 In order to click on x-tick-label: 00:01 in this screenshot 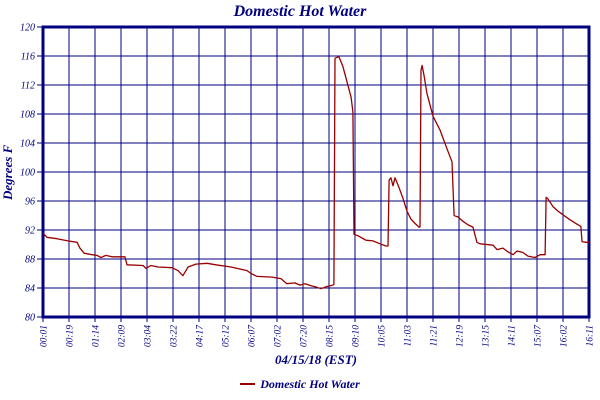, I will do `click(45, 336)`.